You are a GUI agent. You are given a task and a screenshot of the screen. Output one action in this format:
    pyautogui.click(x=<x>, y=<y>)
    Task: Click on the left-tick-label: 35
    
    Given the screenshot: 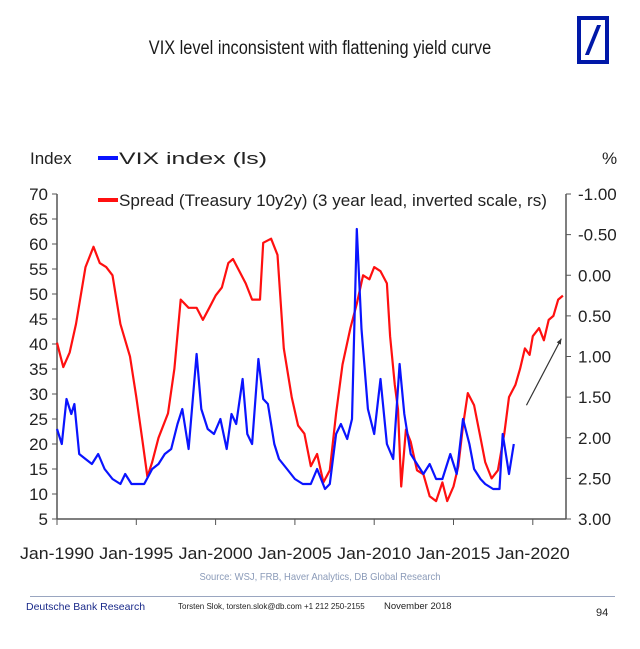 What is the action you would take?
    pyautogui.click(x=38, y=369)
    